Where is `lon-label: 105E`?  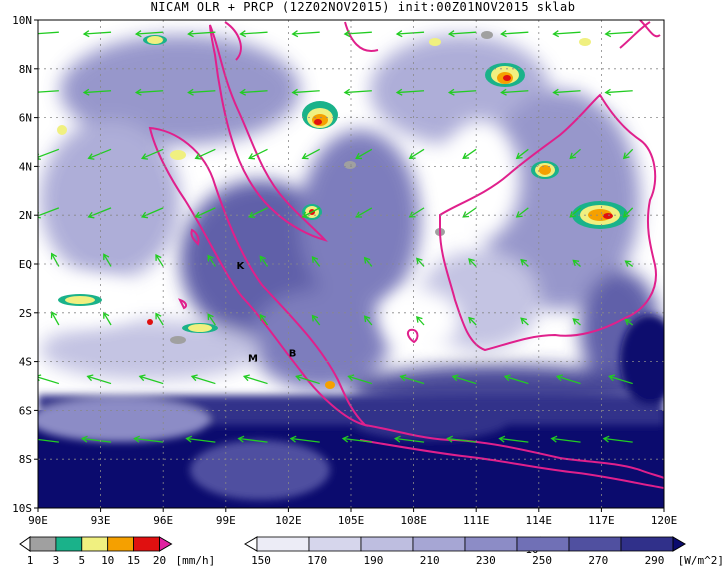
lon-label: 105E is located at coordinates (351, 520).